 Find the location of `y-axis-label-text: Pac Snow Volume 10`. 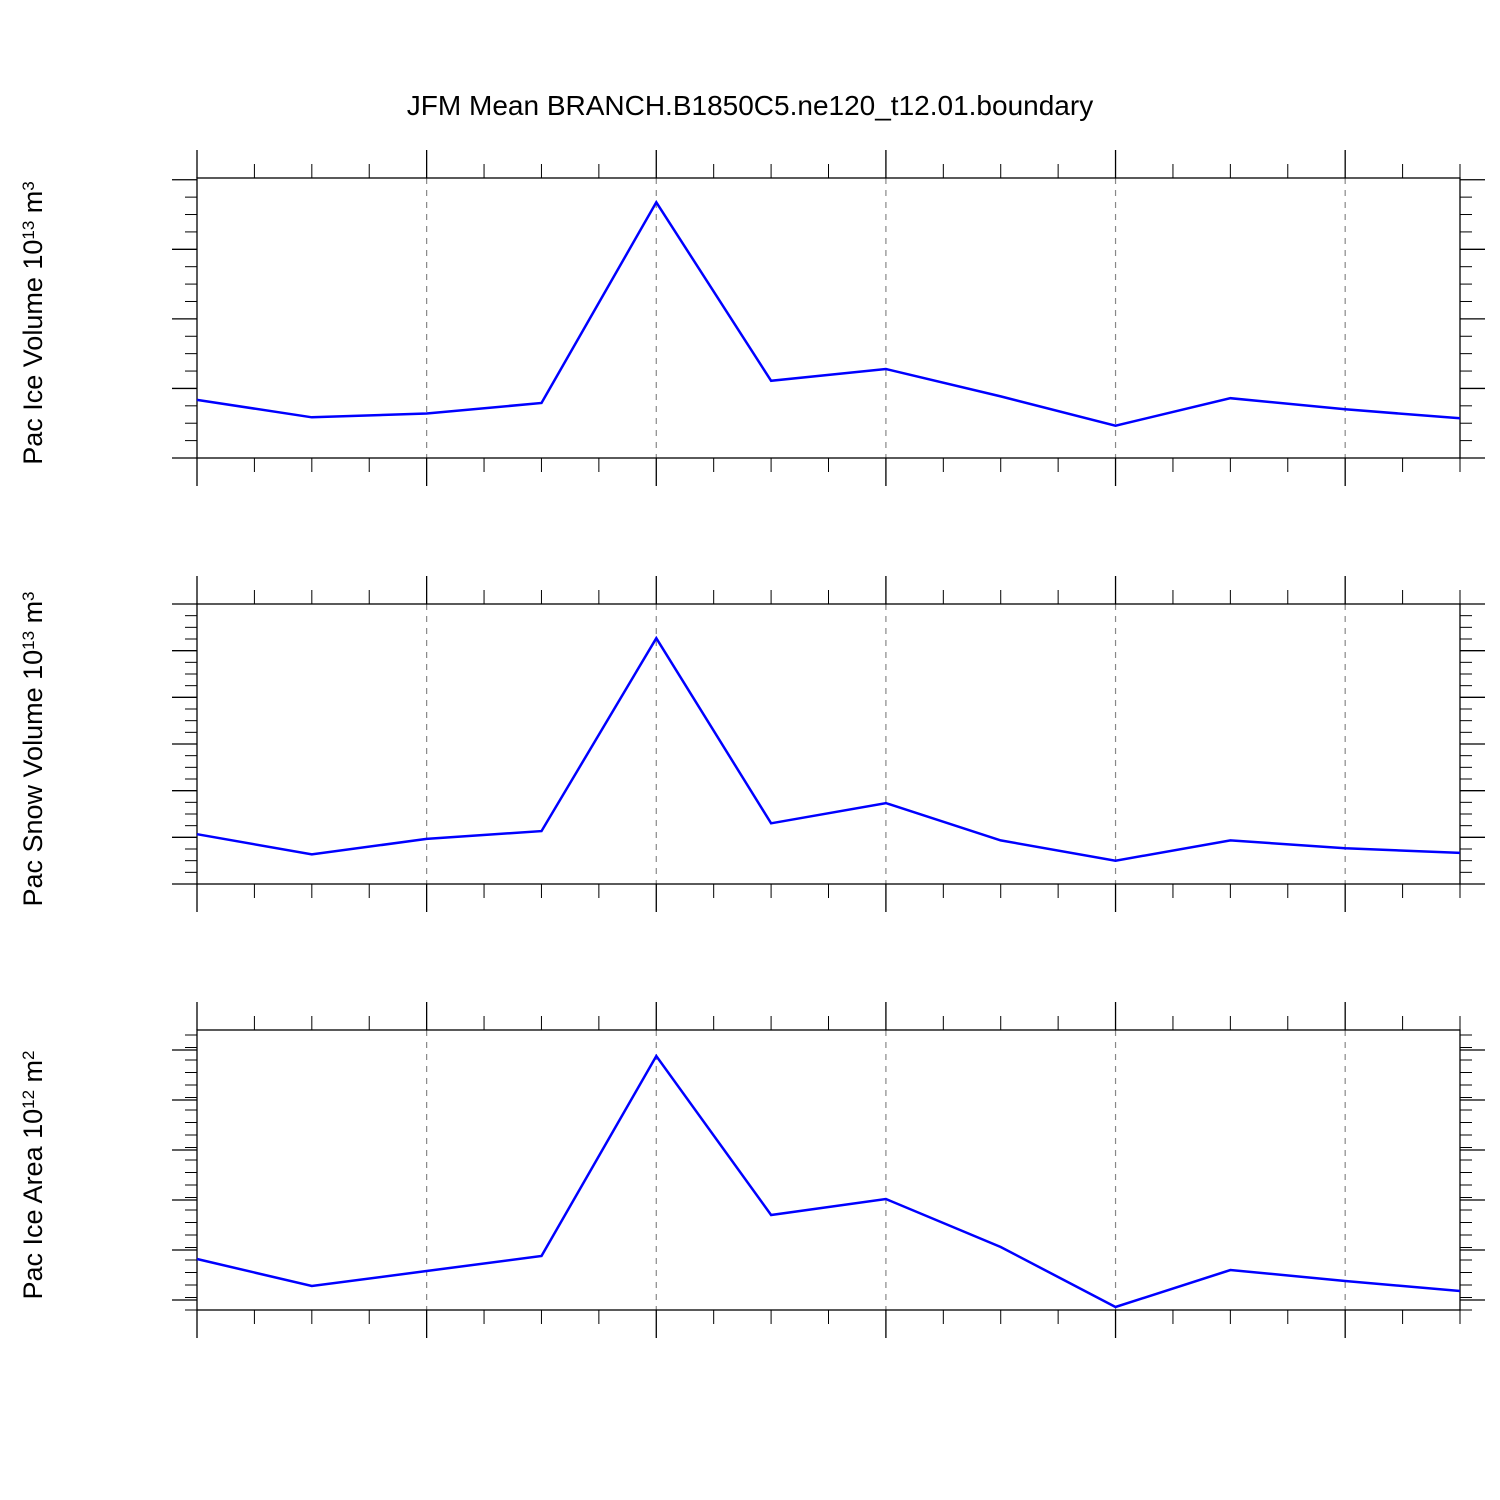

y-axis-label-text: Pac Snow Volume 10 is located at coordinates (33, 778).